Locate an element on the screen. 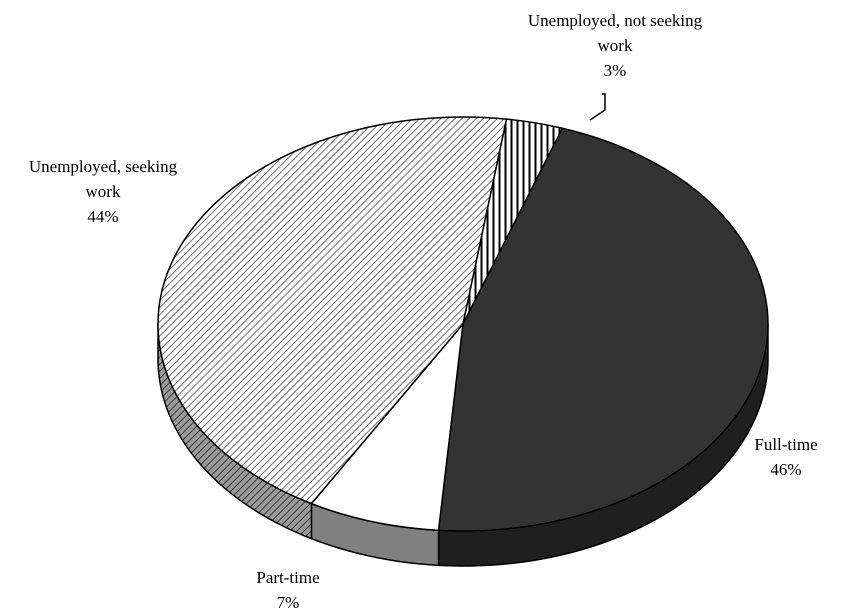  label-leader-line is located at coordinates (597, 107).